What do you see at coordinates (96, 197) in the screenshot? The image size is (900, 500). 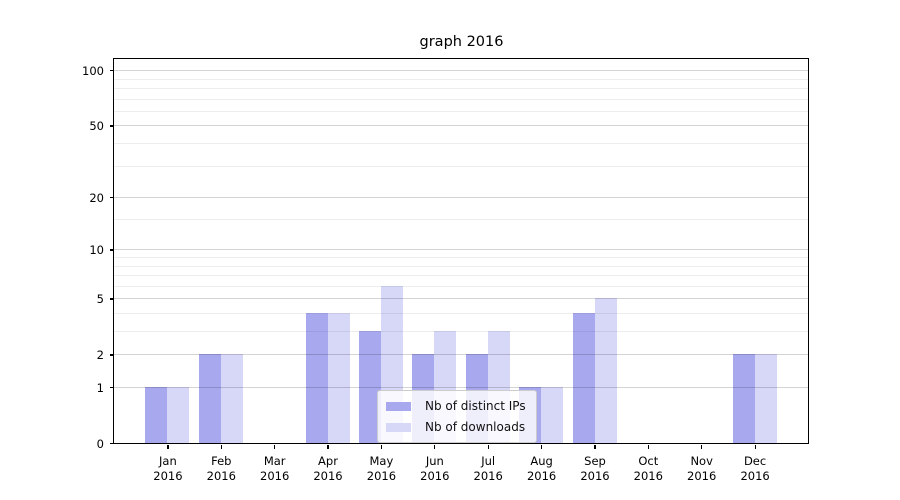 I see `y-tick-label: 20` at bounding box center [96, 197].